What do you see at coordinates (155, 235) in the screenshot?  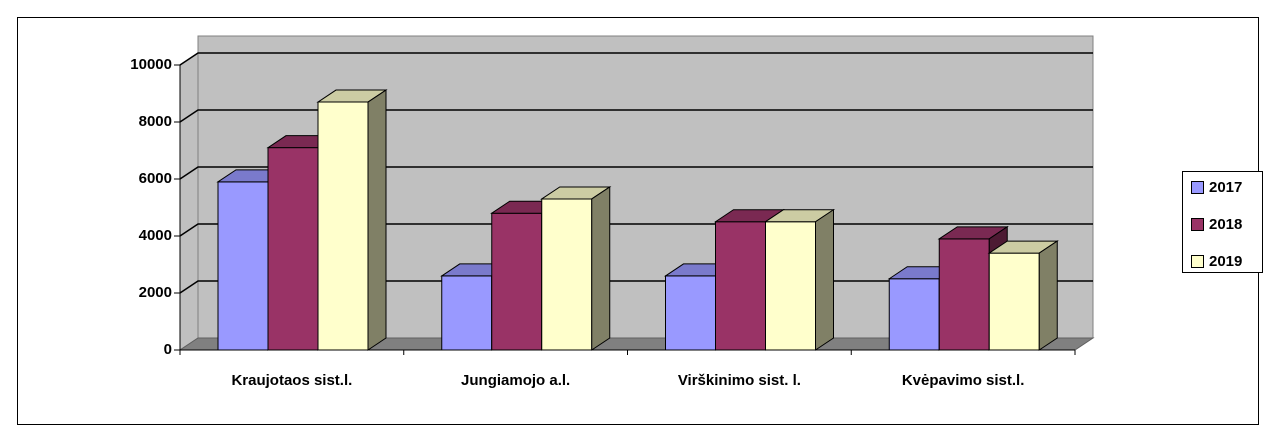 I see `y-tick-label: 4000` at bounding box center [155, 235].